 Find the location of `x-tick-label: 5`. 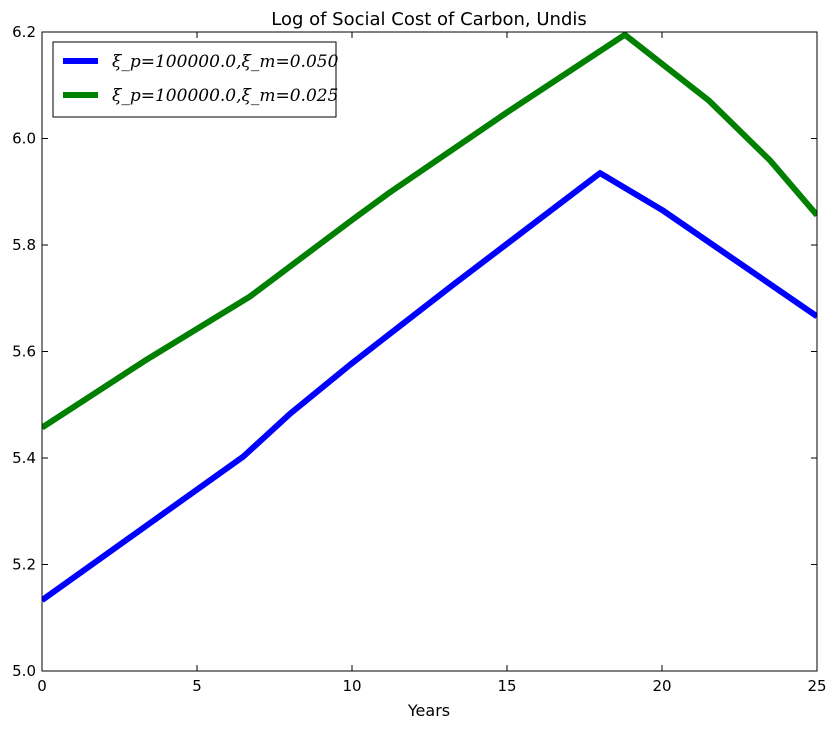

x-tick-label: 5 is located at coordinates (197, 686).